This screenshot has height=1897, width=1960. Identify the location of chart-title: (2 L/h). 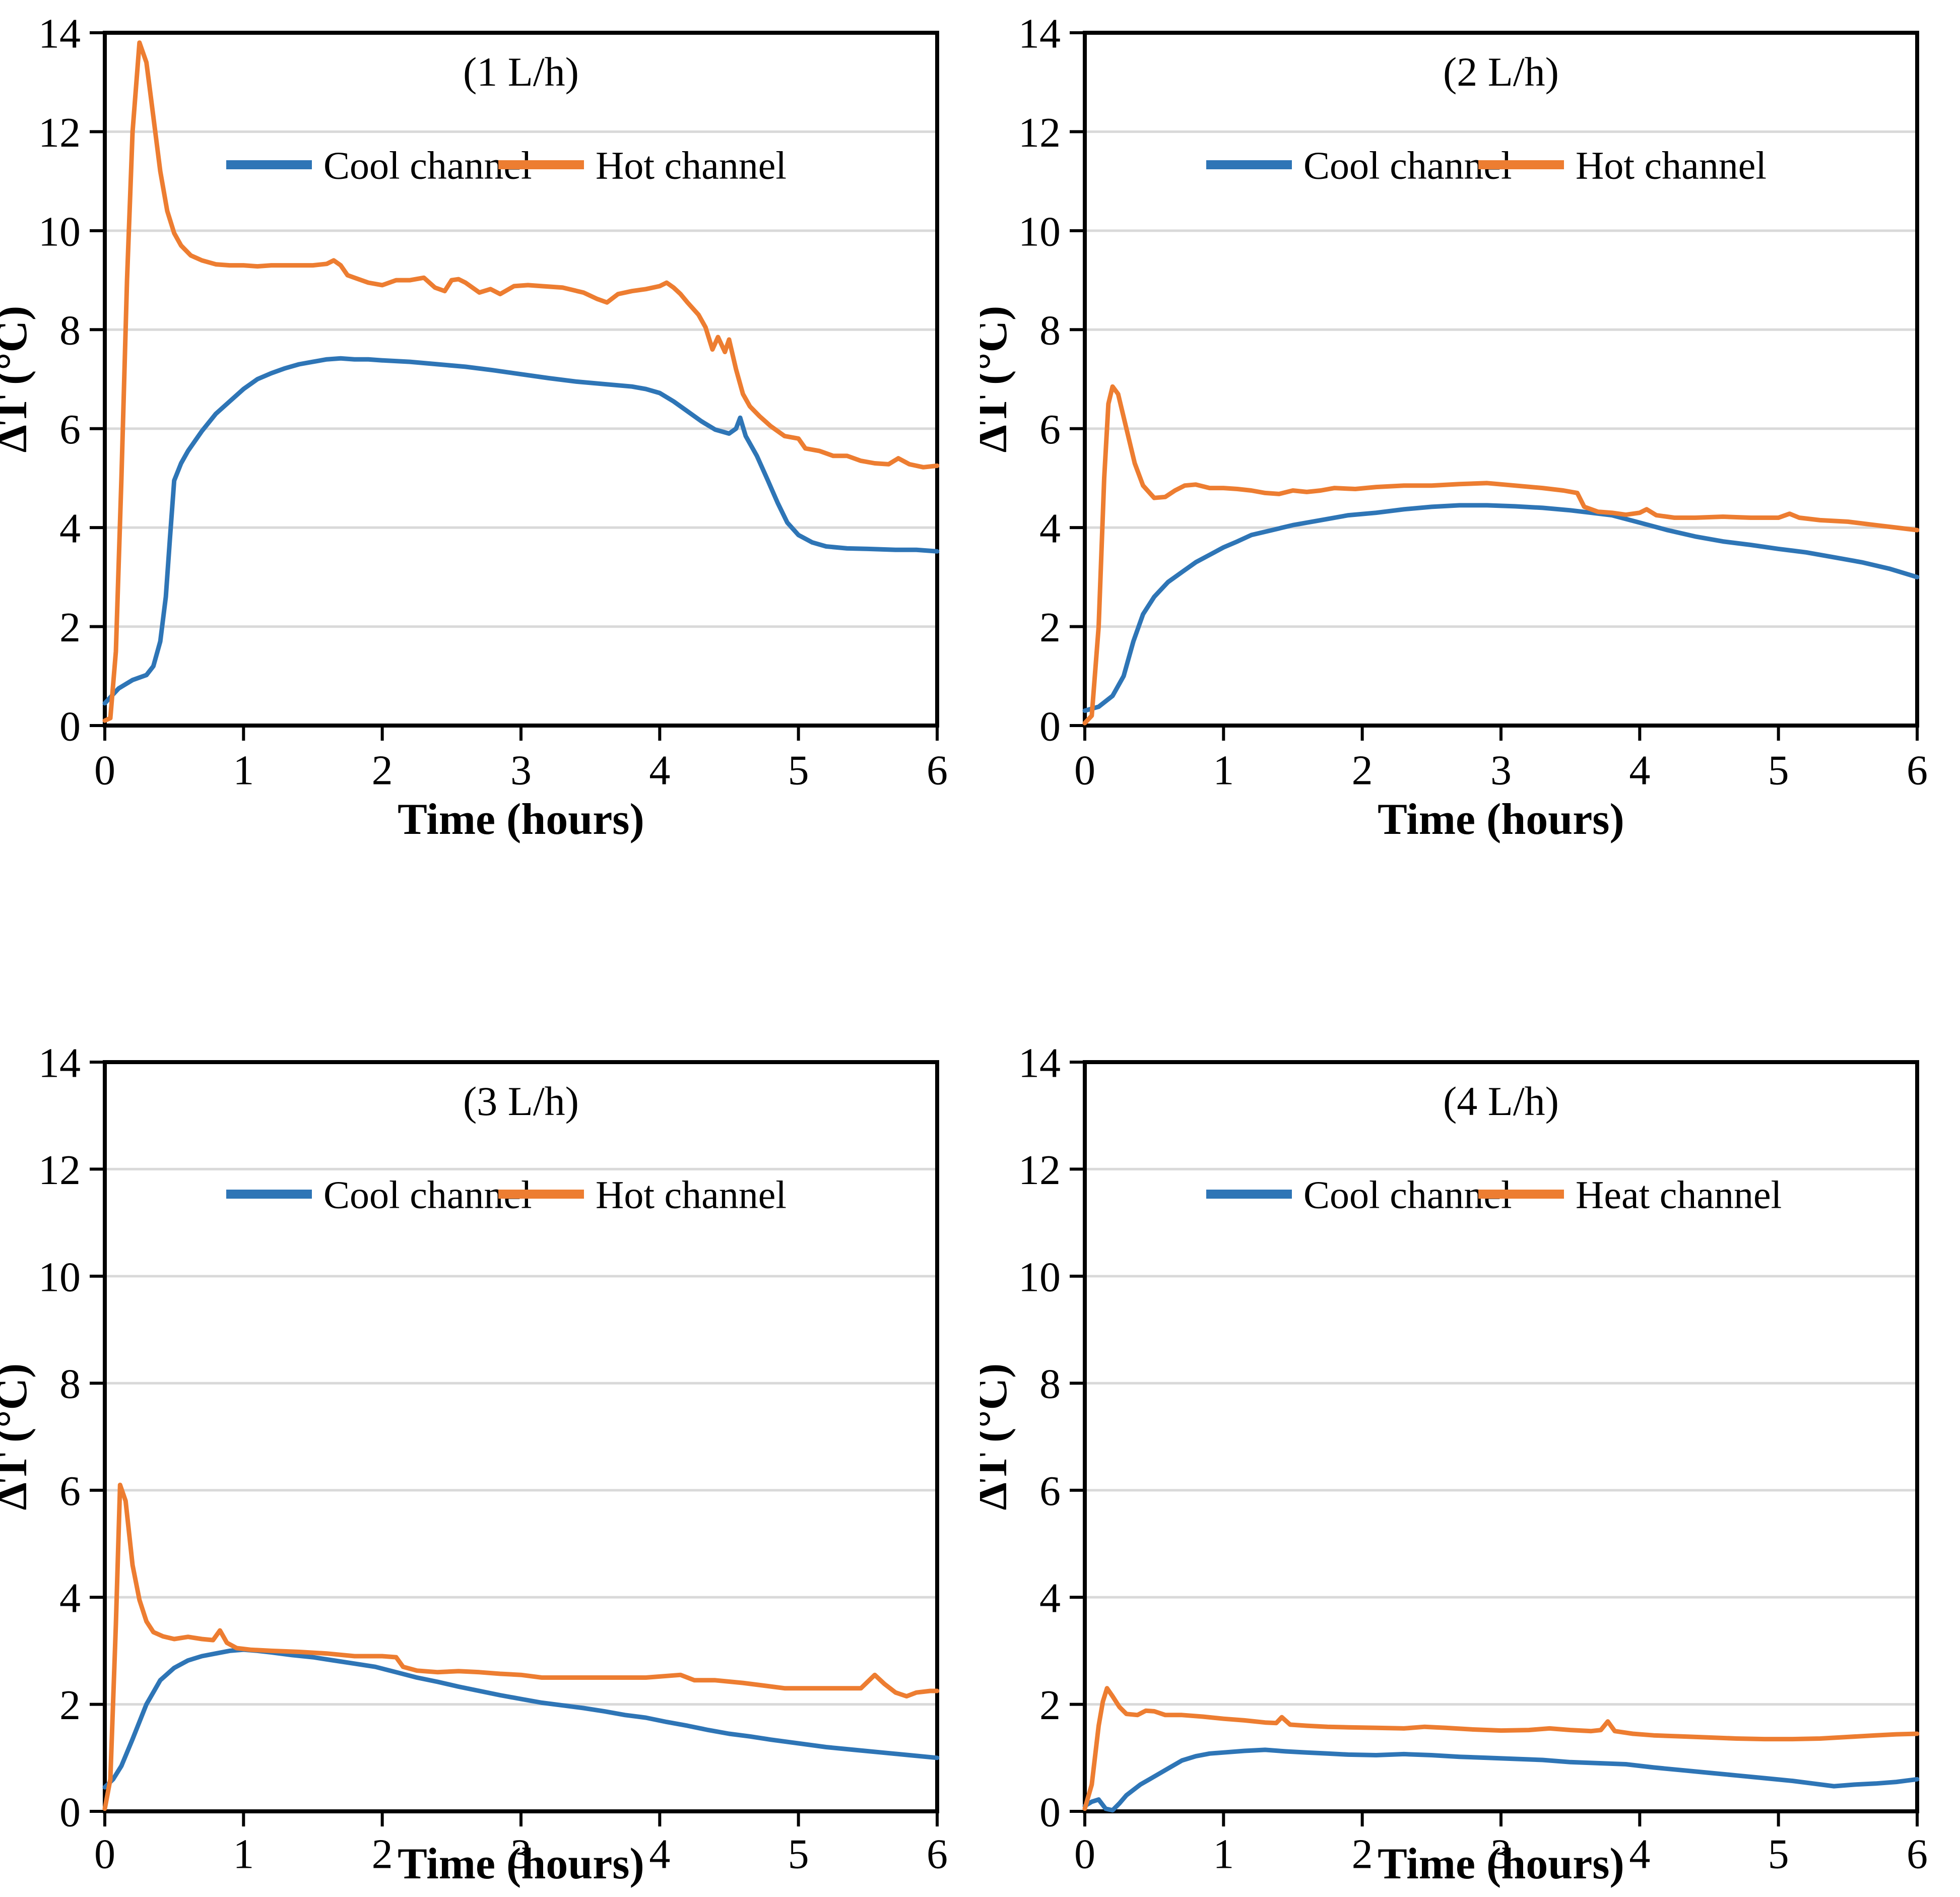
(1501, 72).